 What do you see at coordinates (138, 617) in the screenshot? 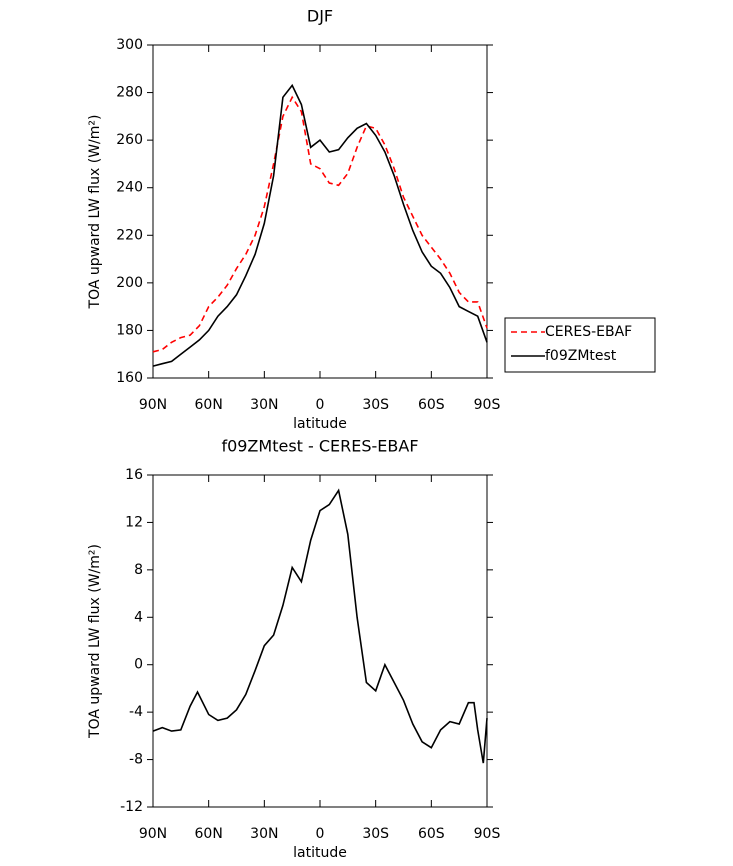
I see `y-tick-label: 4` at bounding box center [138, 617].